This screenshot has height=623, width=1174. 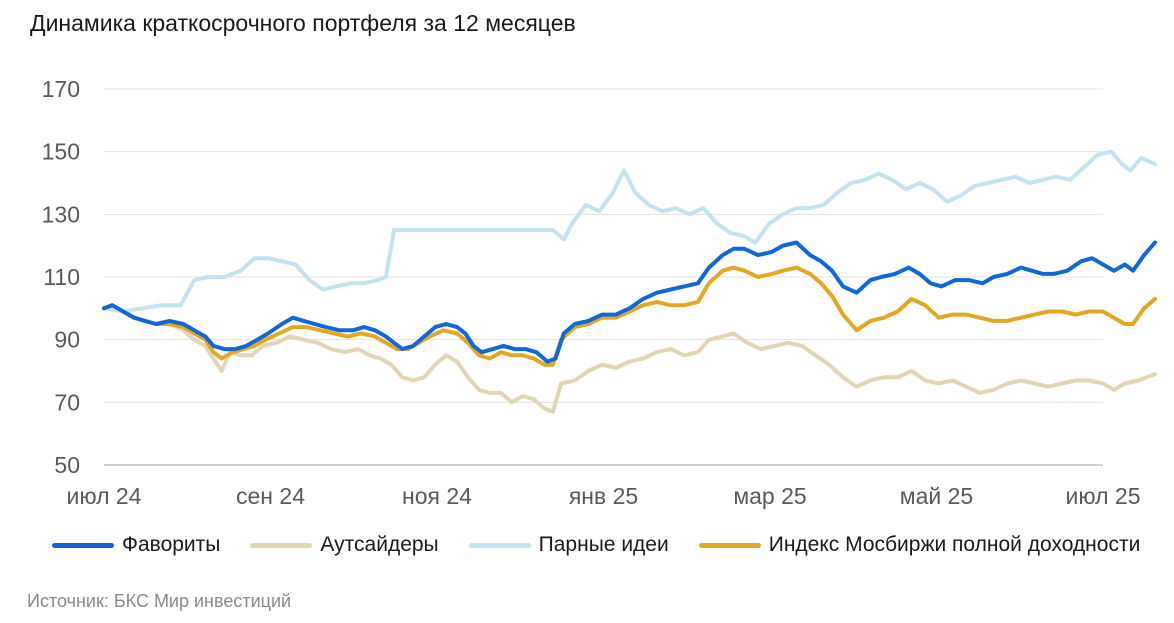 I want to click on y-tick-label: 90, so click(x=67, y=340).